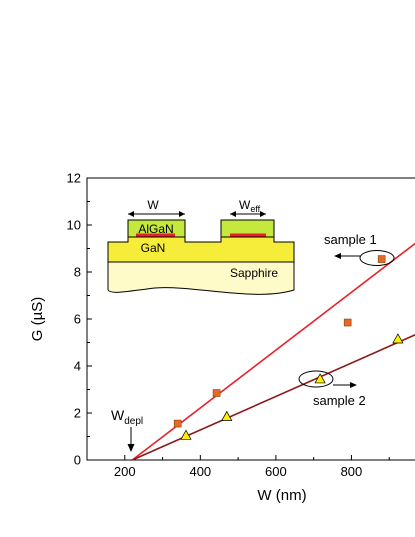  I want to click on sample2-label: sample 2, so click(339, 400).